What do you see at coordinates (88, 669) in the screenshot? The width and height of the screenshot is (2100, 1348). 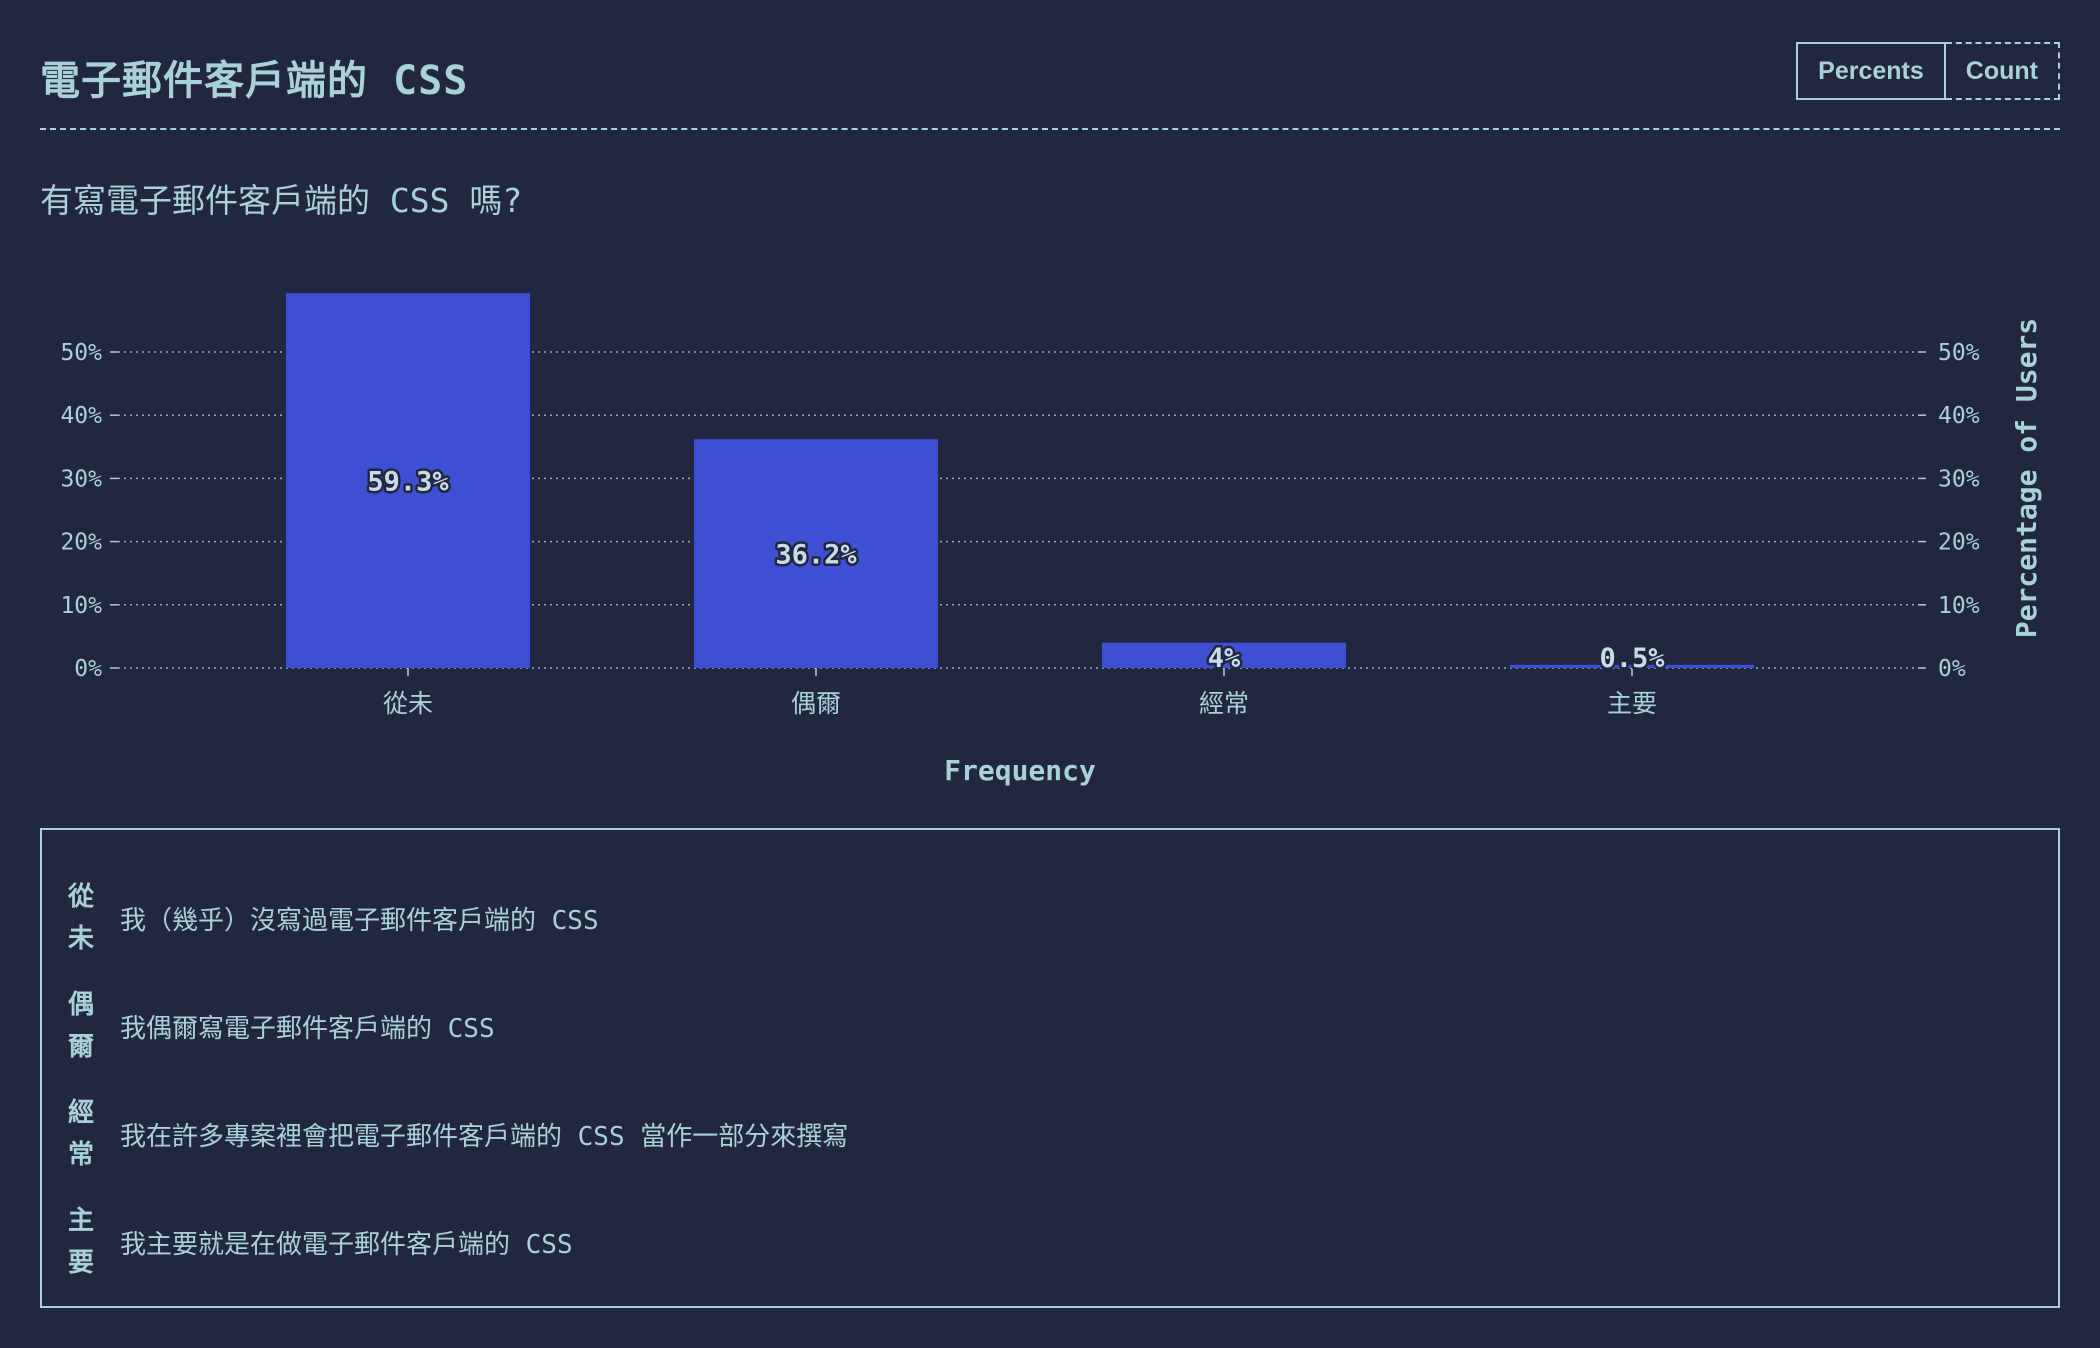 I see `y-tick-label: 0%` at bounding box center [88, 669].